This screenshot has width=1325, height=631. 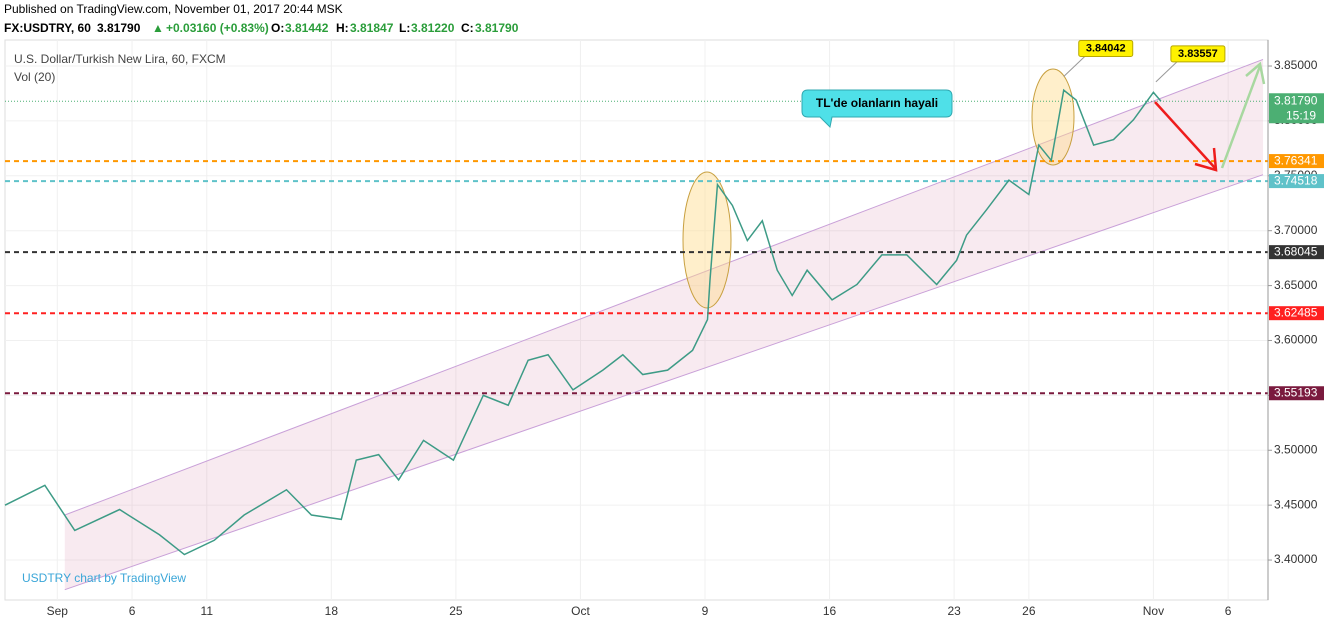 I want to click on level-label: 3.68045, so click(x=1296, y=251).